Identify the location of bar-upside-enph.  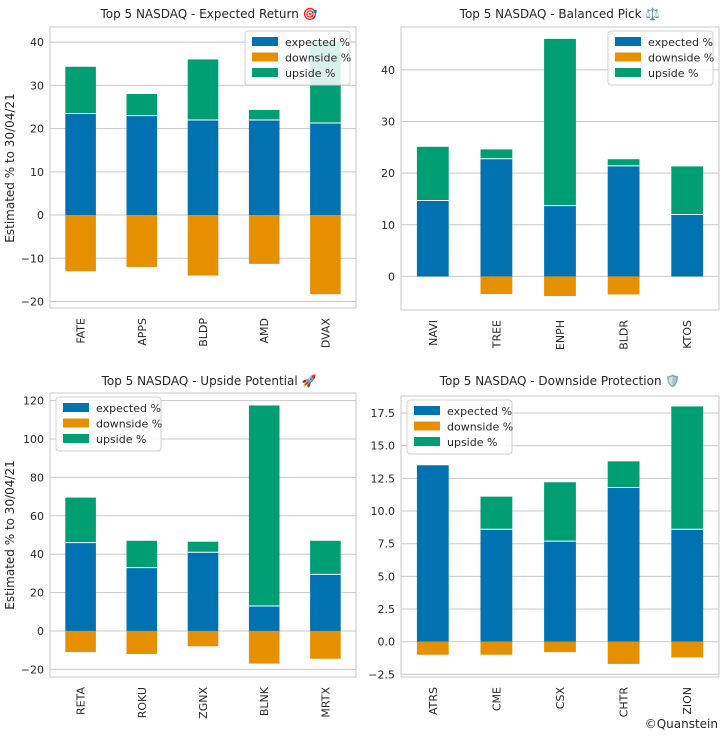
(560, 122).